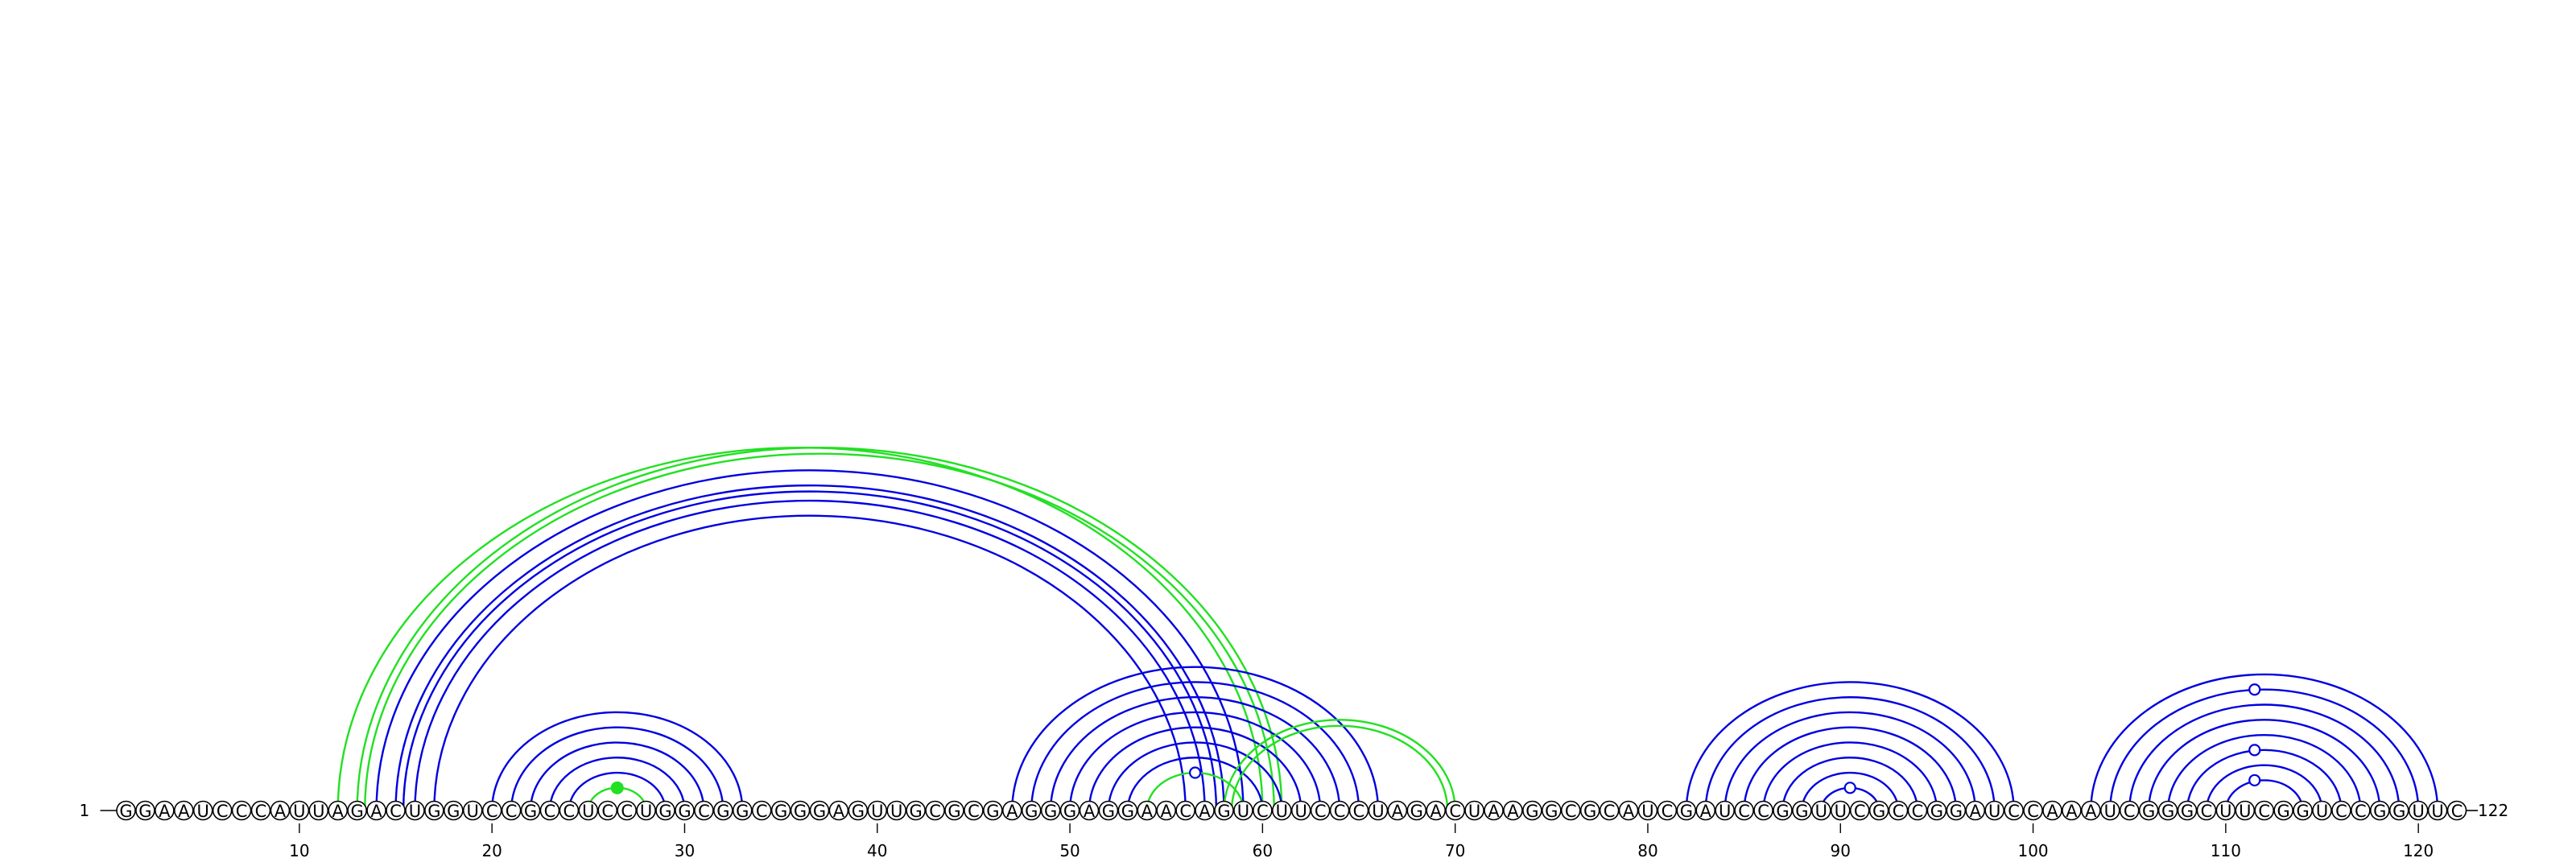 The height and width of the screenshot is (858, 2576). I want to click on filled-marker, so click(617, 787).